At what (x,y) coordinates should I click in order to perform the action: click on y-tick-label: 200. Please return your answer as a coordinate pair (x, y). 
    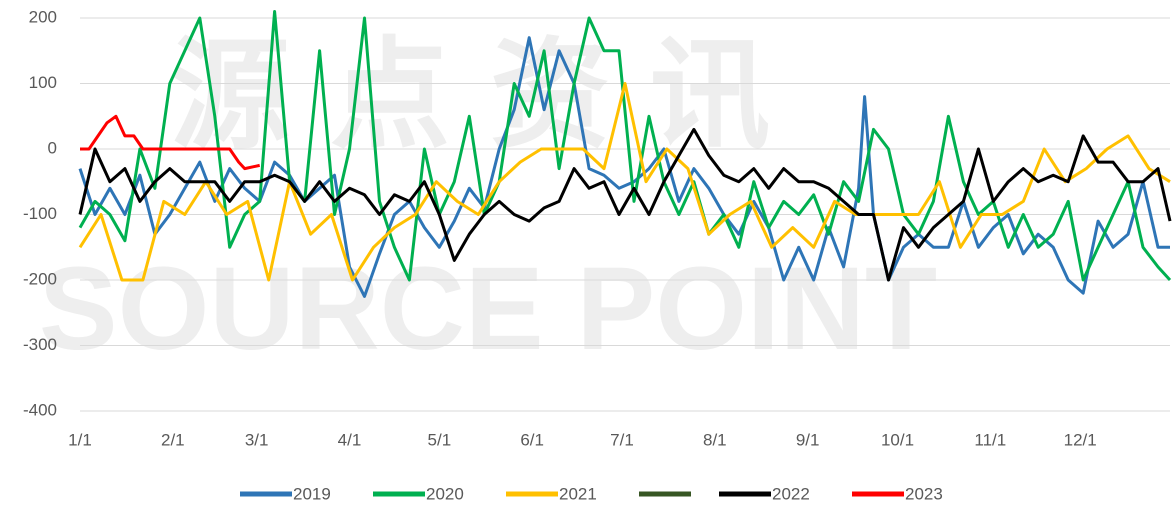
    Looking at the image, I should click on (43, 16).